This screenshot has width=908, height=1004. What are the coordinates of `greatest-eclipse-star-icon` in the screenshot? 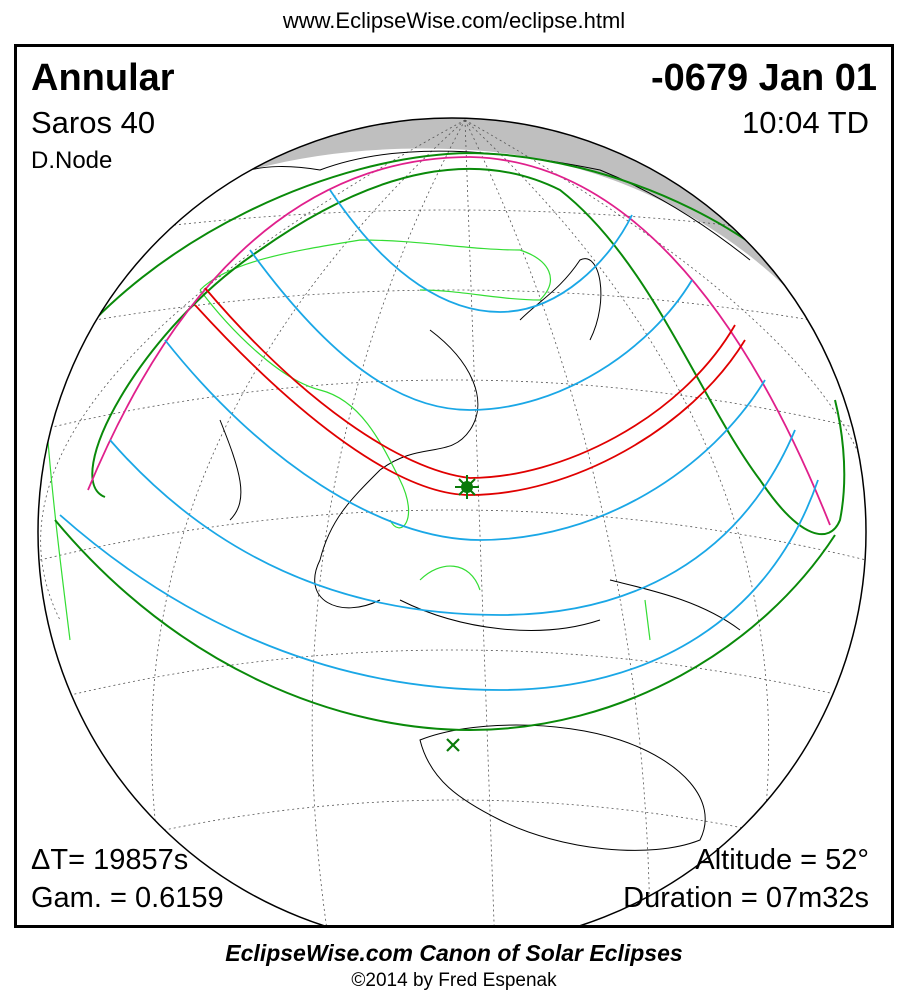 It's located at (467, 487).